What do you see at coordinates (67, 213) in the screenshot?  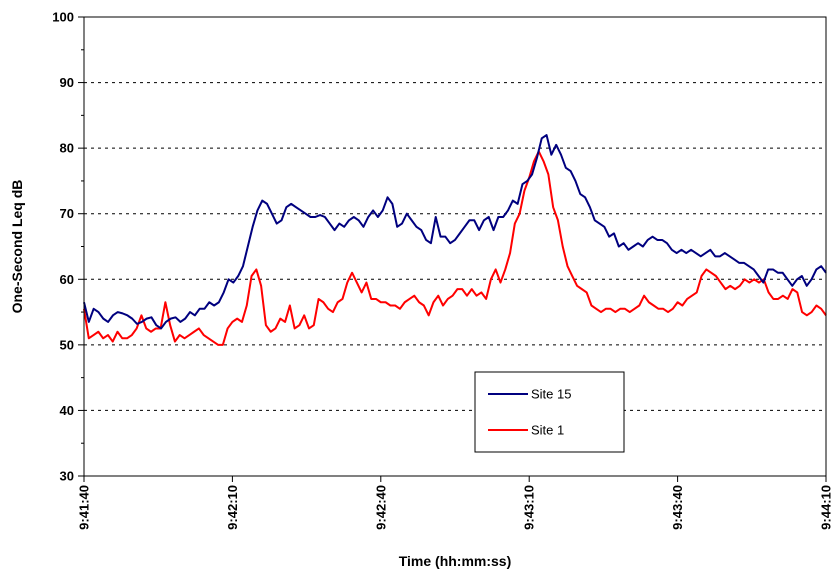 I see `y-tick-label: 70` at bounding box center [67, 213].